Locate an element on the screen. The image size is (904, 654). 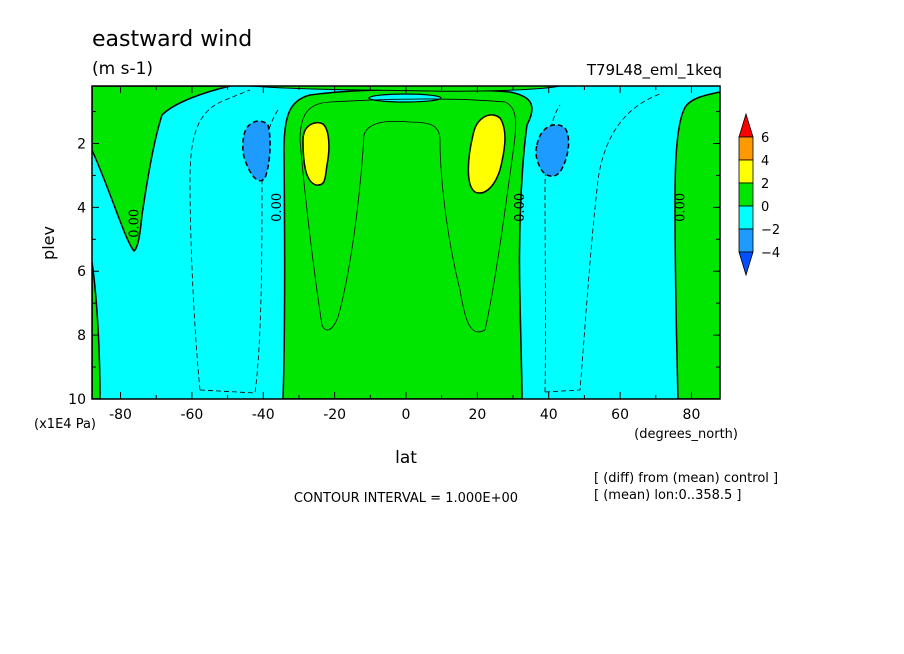
colorbar-top-triangle is located at coordinates (746, 125).